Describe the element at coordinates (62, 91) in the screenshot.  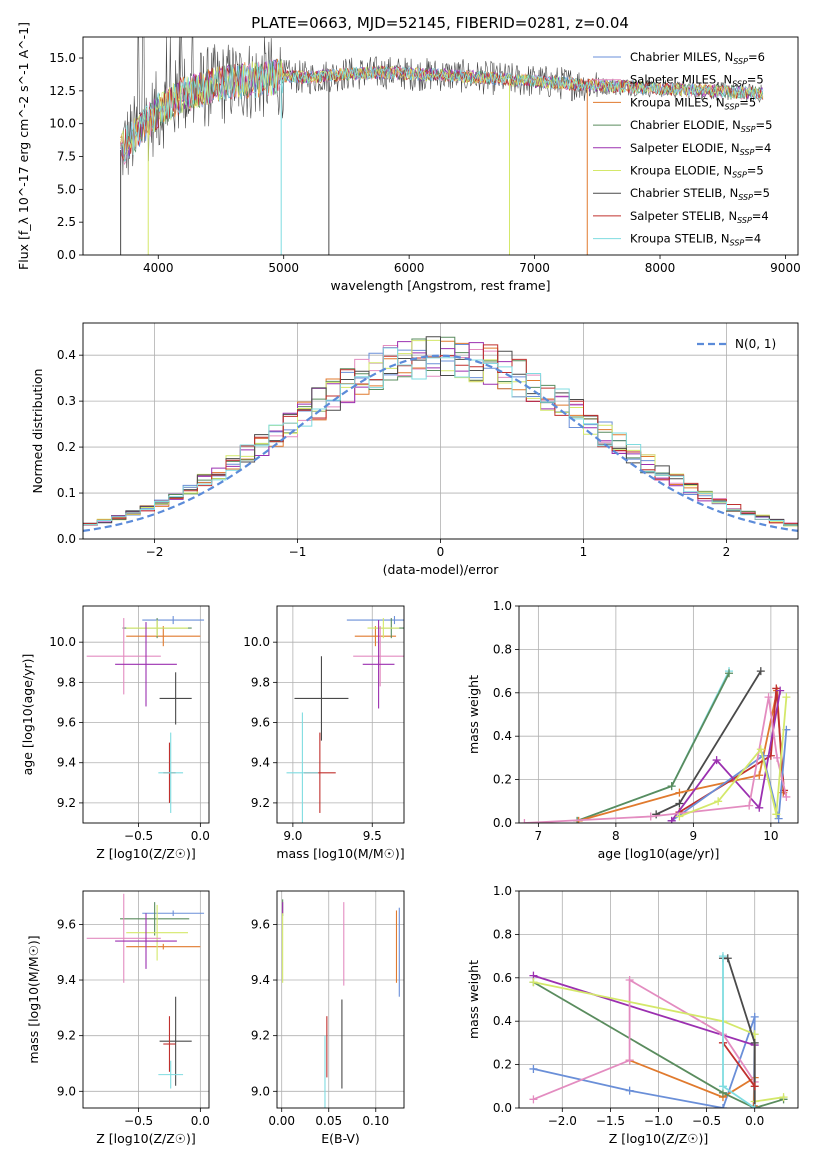
I see `y-tick-label: 12.5` at that location.